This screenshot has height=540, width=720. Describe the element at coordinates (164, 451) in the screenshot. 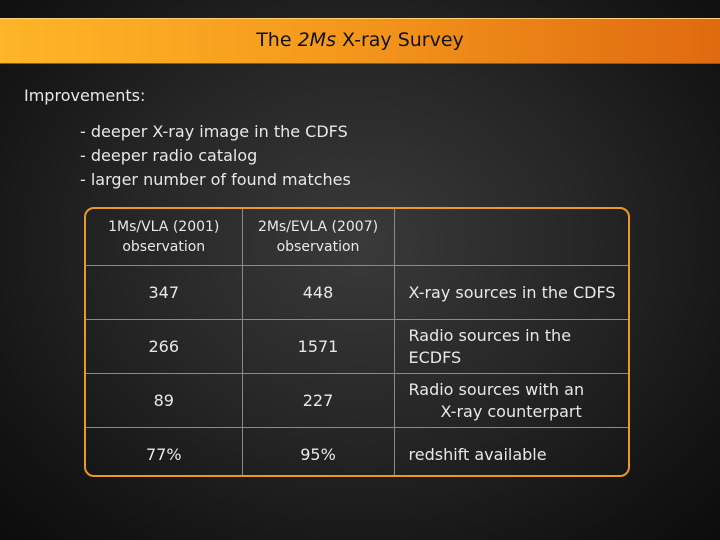

I see `cell-1ms: 77%` at that location.